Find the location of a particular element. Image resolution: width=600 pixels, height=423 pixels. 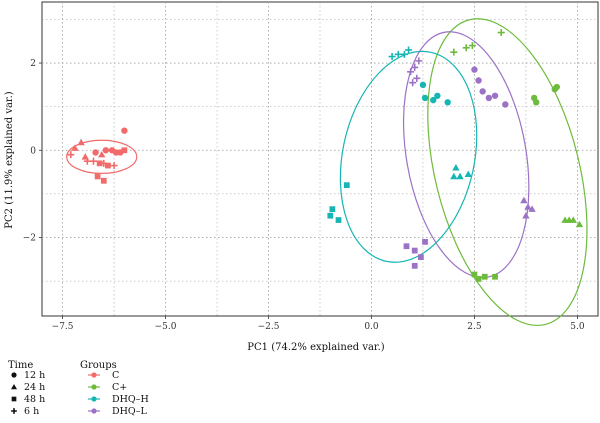

time-legend: Time 12 h24 h48 h6 h is located at coordinates (26, 388).